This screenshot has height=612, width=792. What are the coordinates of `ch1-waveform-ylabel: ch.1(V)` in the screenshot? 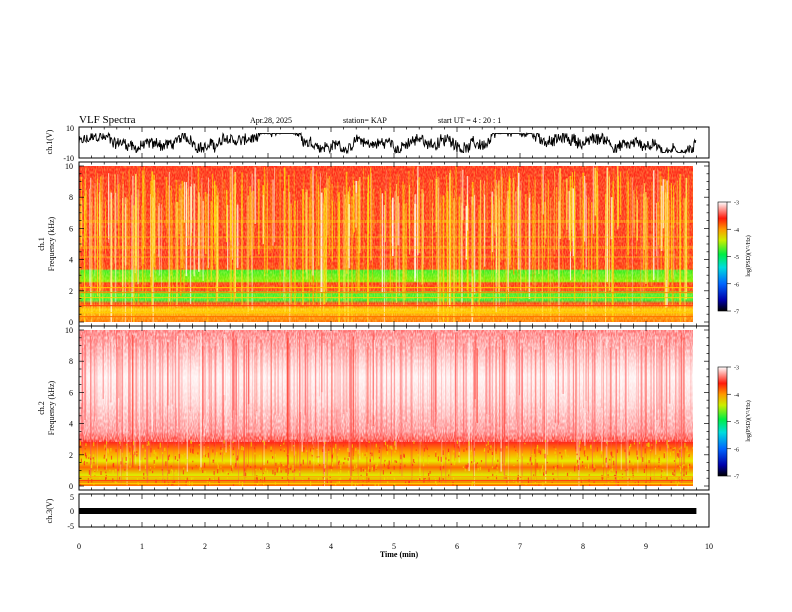 It's located at (49, 141).